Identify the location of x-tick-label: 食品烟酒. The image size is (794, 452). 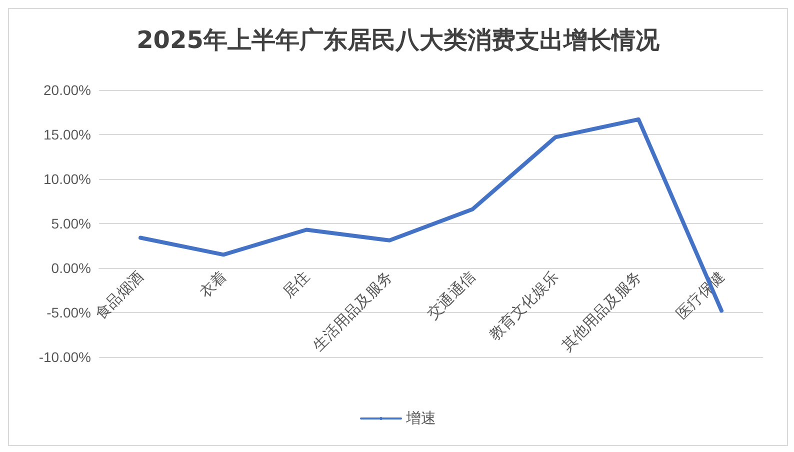
(119, 295).